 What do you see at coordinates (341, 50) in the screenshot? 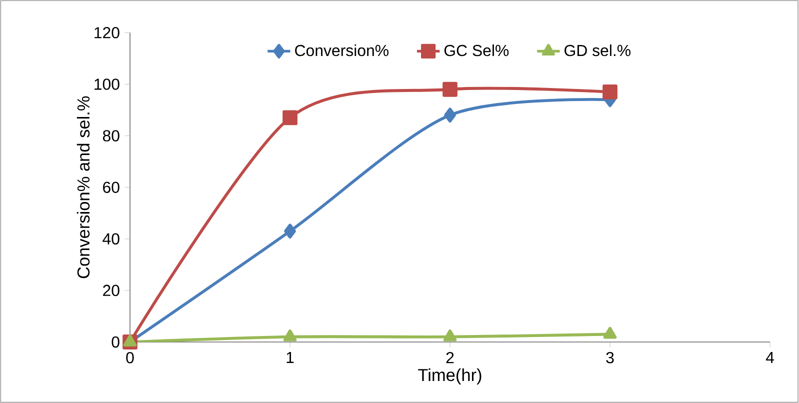
I see `legend-label: Conversion%` at bounding box center [341, 50].